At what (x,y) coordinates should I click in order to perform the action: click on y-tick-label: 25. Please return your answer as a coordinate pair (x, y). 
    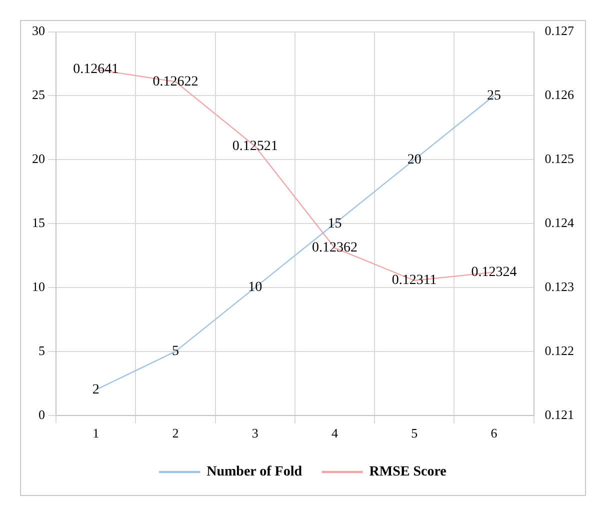
    Looking at the image, I should click on (38, 94).